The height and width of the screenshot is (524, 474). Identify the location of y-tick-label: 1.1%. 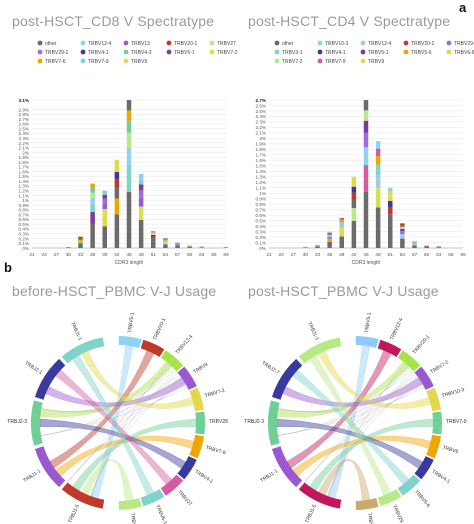
(261, 188).